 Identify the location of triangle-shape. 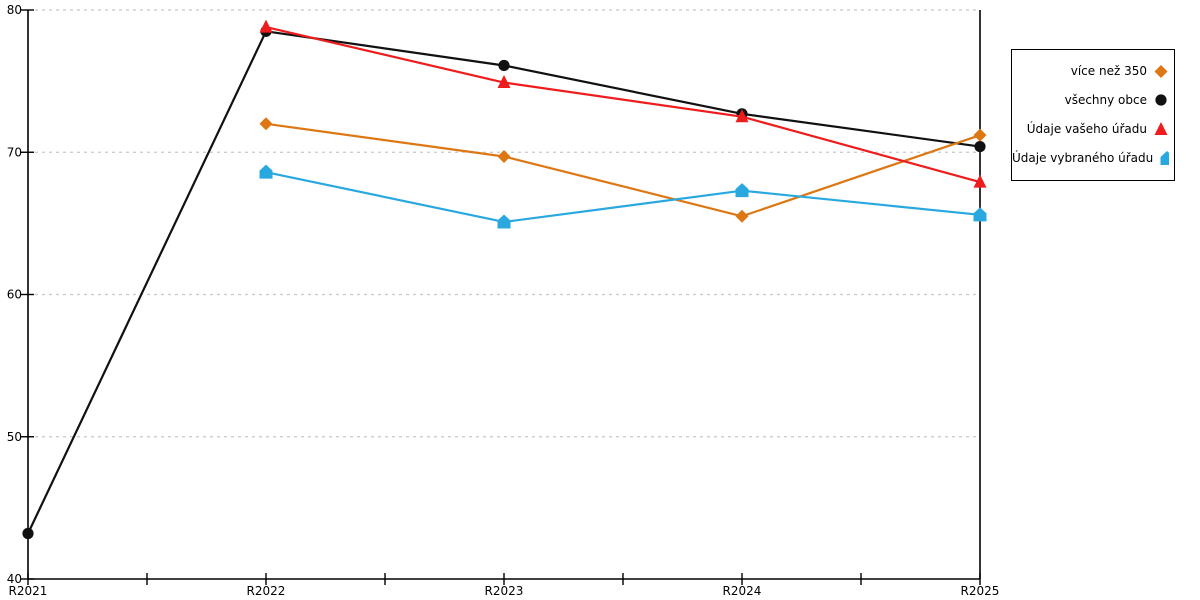
(1161, 128).